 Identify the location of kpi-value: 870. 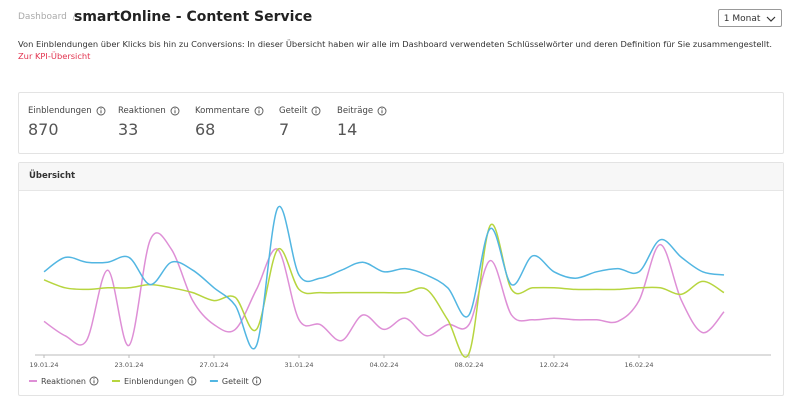
(43, 129).